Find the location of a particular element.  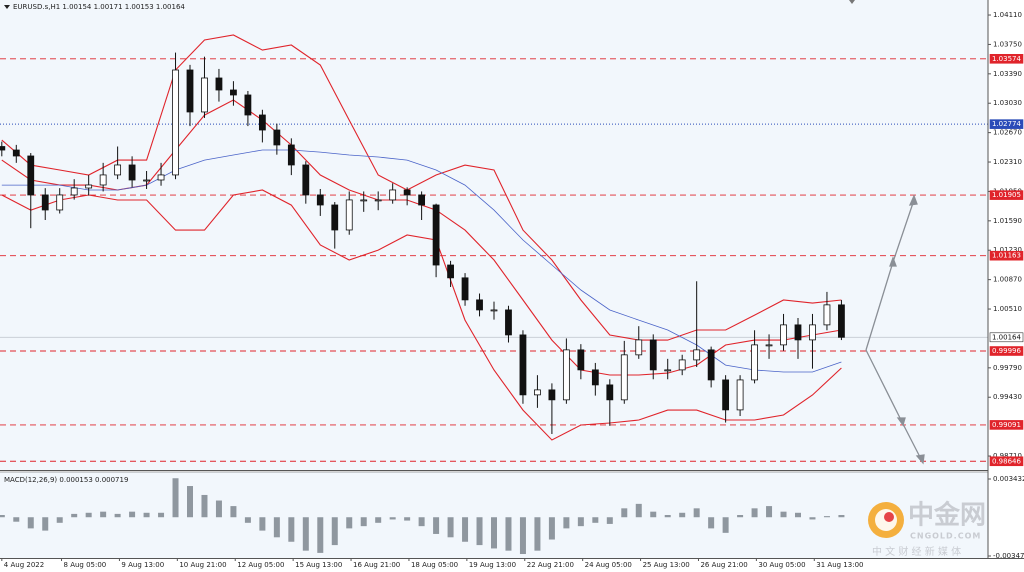

x-tick-label: 10 Aug 21:00 is located at coordinates (202, 565).